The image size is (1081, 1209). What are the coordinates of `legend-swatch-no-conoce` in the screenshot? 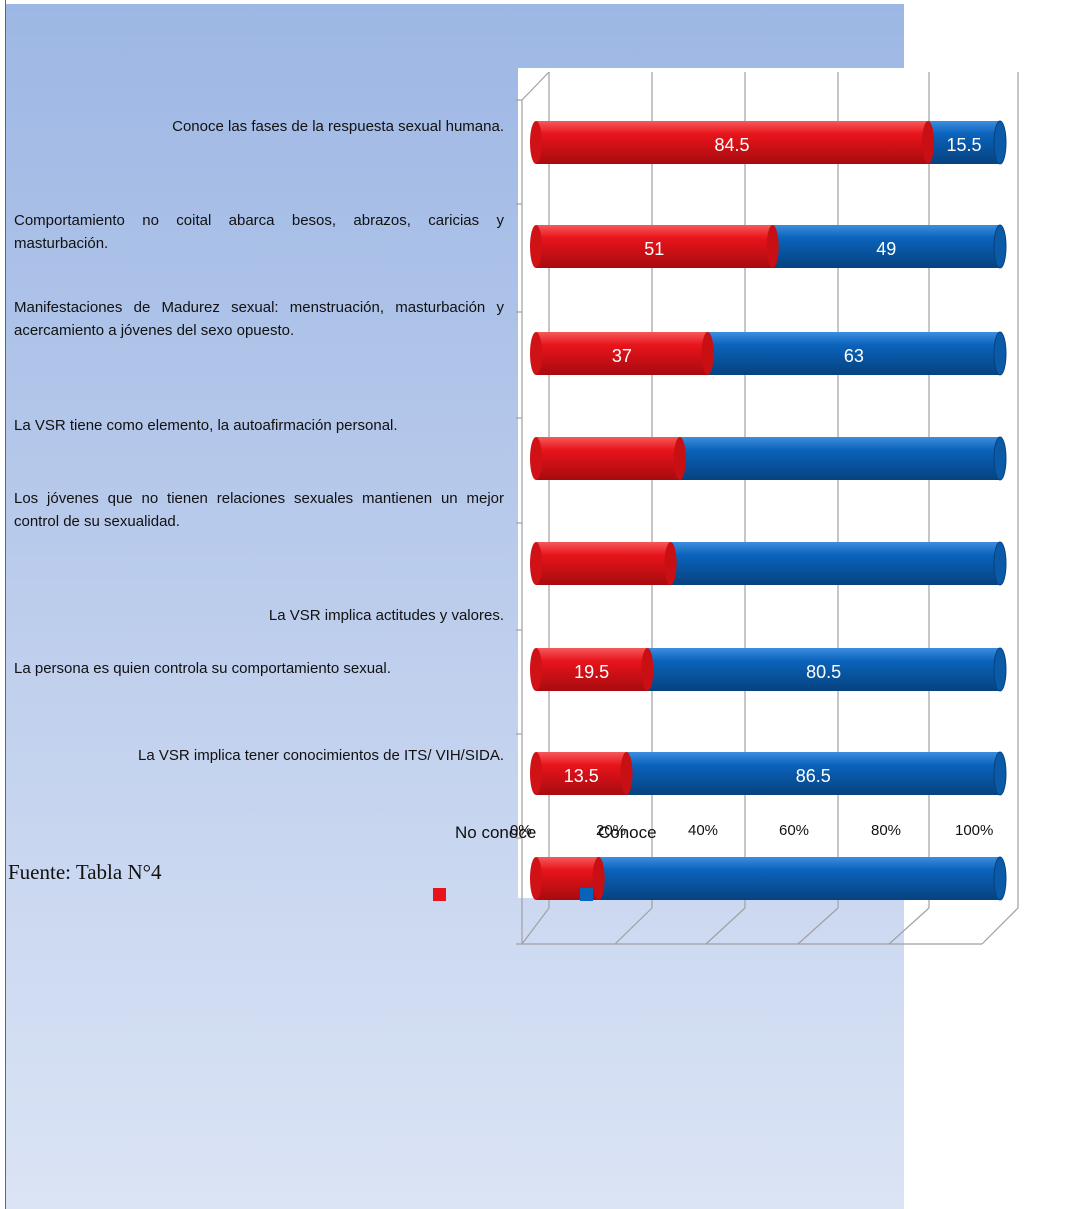 It's located at (439, 894).